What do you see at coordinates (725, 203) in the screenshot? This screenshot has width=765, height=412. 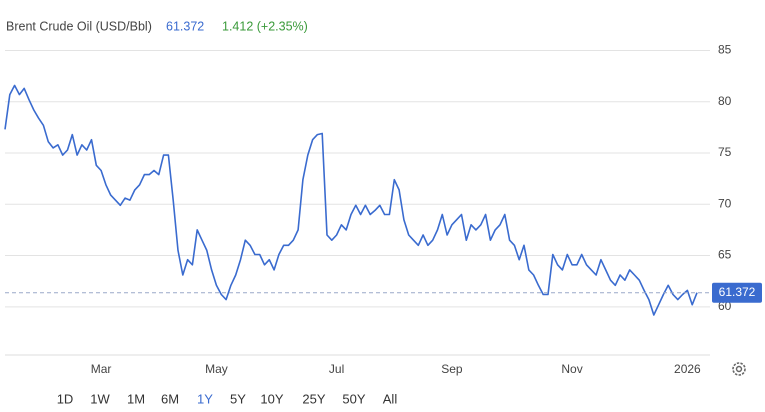 I see `y-tick-label: 70` at bounding box center [725, 203].